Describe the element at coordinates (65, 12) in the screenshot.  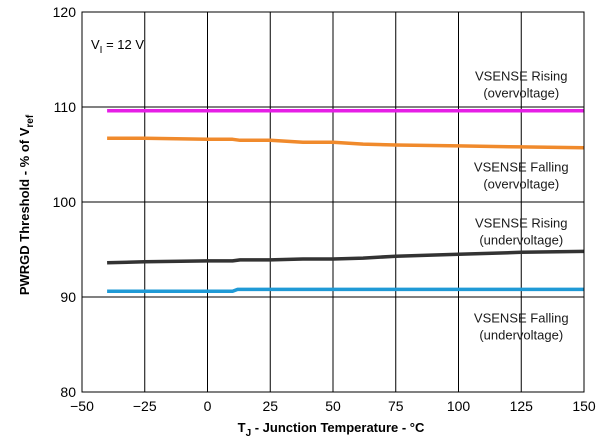
I see `y-tick-label: 120` at that location.